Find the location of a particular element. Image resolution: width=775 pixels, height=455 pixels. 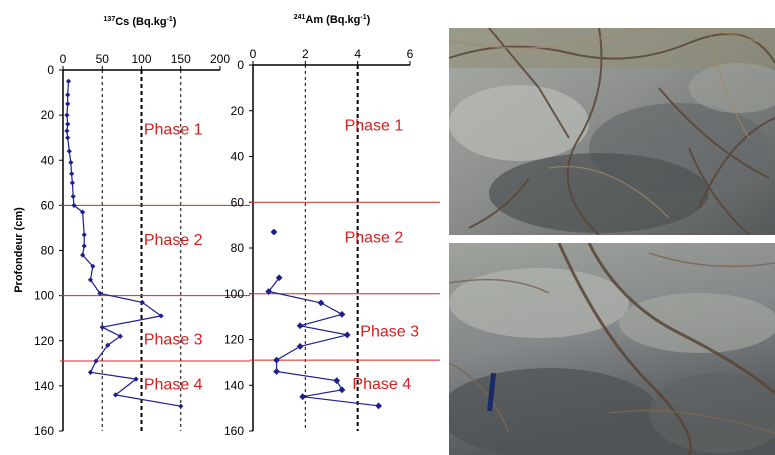

am241-xaxis-title-sup: 241 is located at coordinates (300, 17).